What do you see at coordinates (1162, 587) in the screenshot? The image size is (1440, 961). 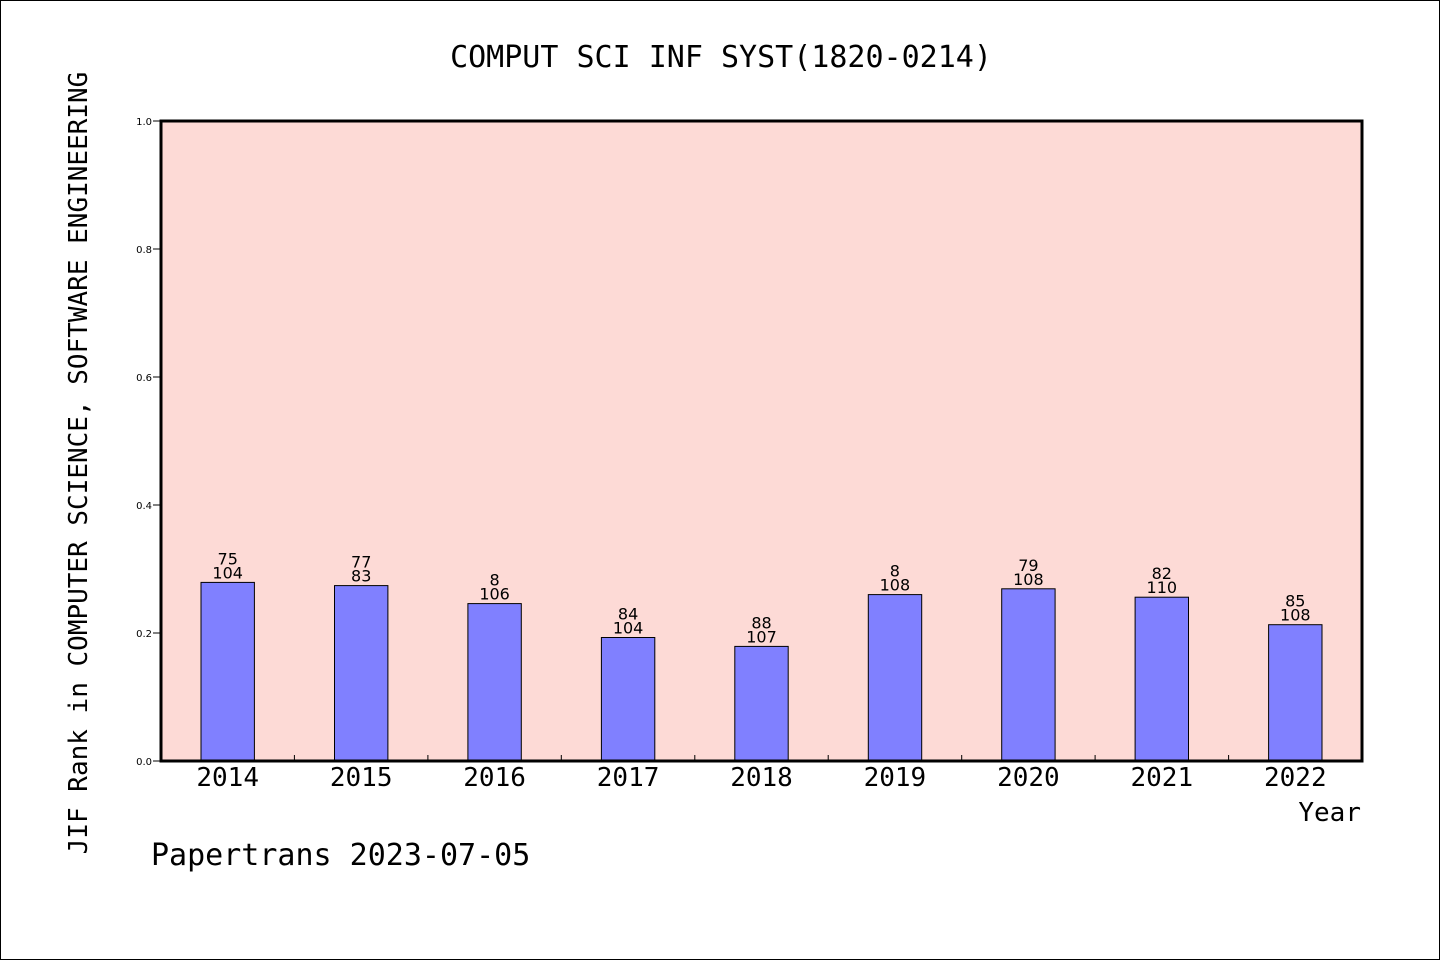 I see `bar-total-label-2021: 110` at bounding box center [1162, 587].